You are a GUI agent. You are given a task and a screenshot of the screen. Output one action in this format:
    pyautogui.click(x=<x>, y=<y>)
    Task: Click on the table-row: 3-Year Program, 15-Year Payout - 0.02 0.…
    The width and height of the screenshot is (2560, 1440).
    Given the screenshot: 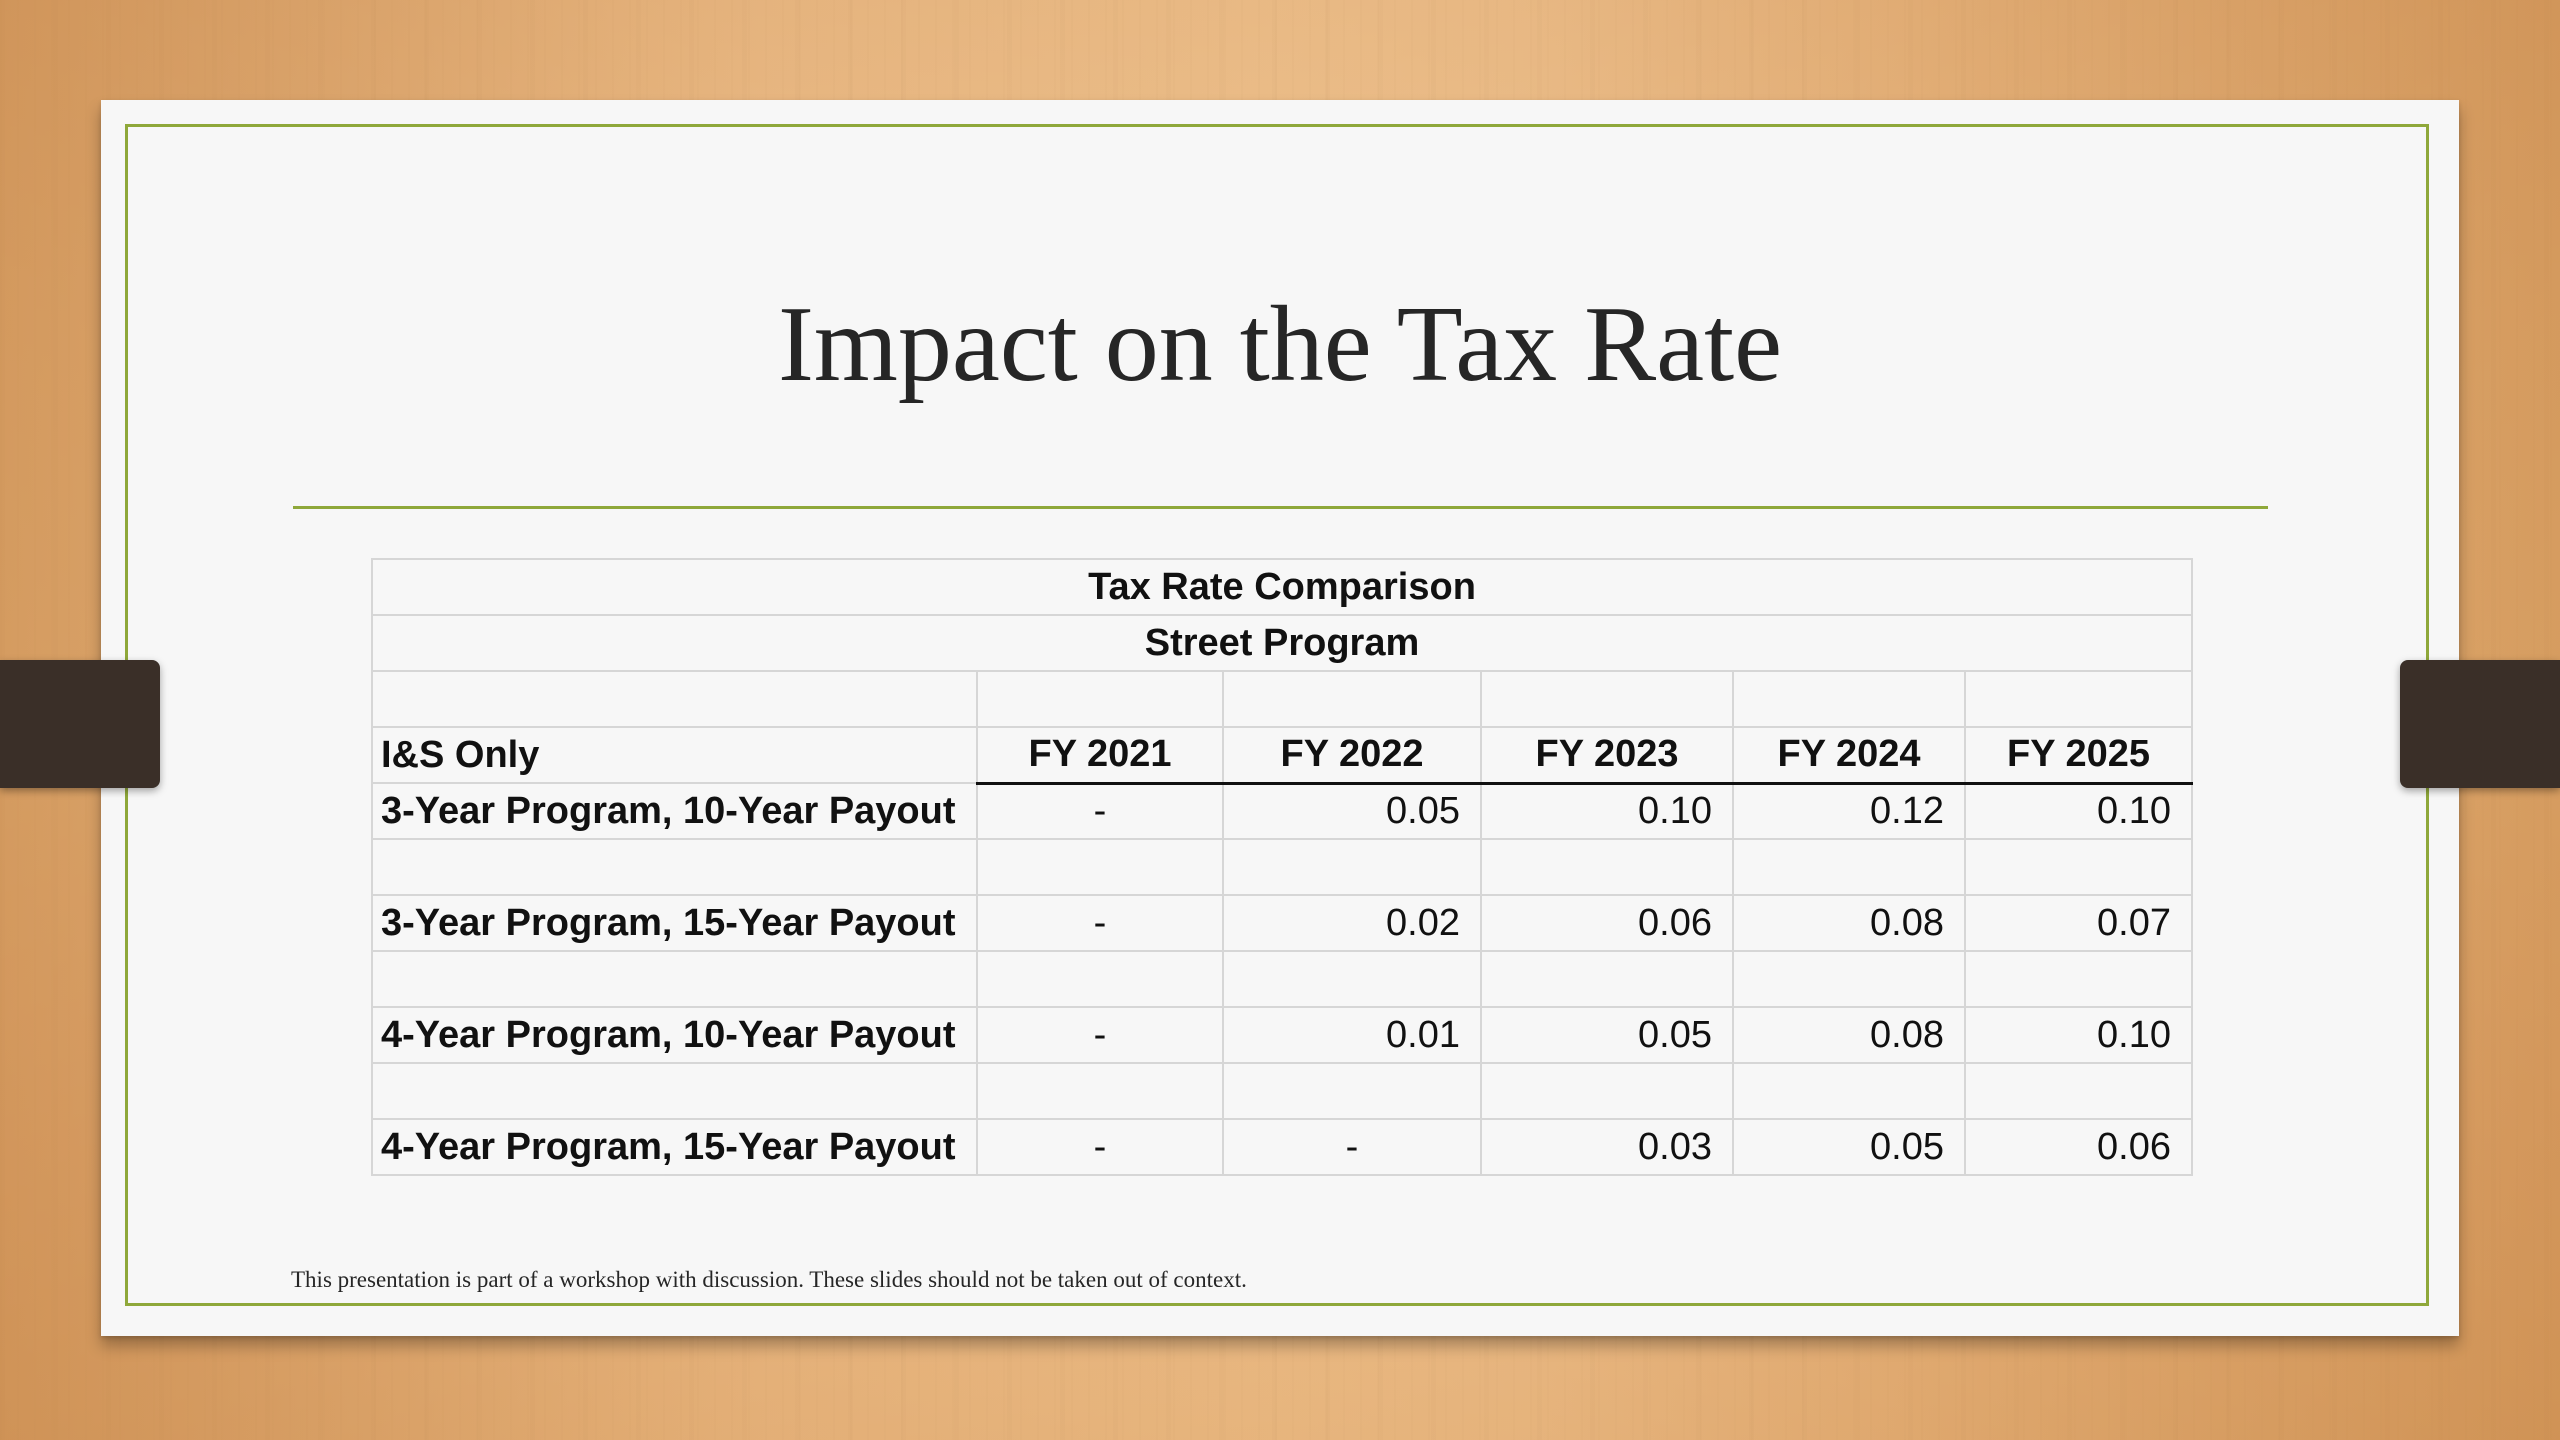 What is the action you would take?
    pyautogui.click(x=1282, y=923)
    